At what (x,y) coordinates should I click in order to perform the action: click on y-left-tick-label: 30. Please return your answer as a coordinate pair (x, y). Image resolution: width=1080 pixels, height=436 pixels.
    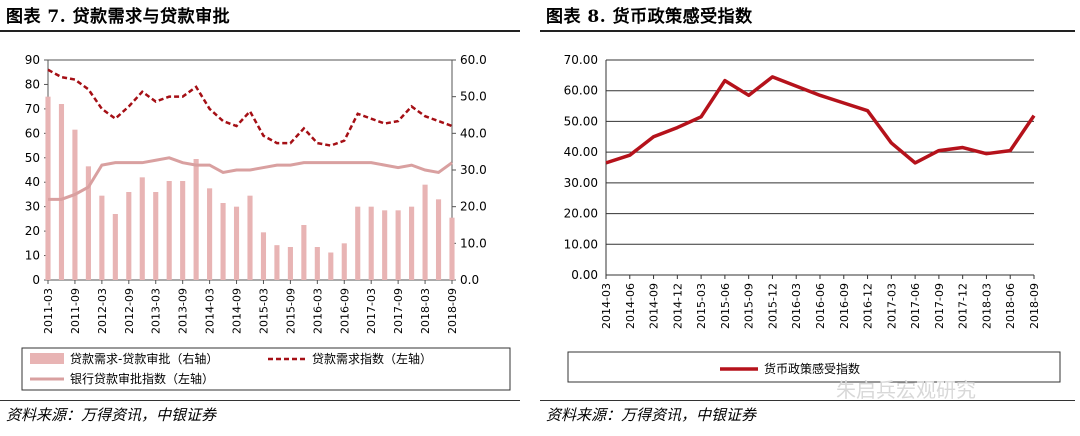
    Looking at the image, I should click on (32, 207).